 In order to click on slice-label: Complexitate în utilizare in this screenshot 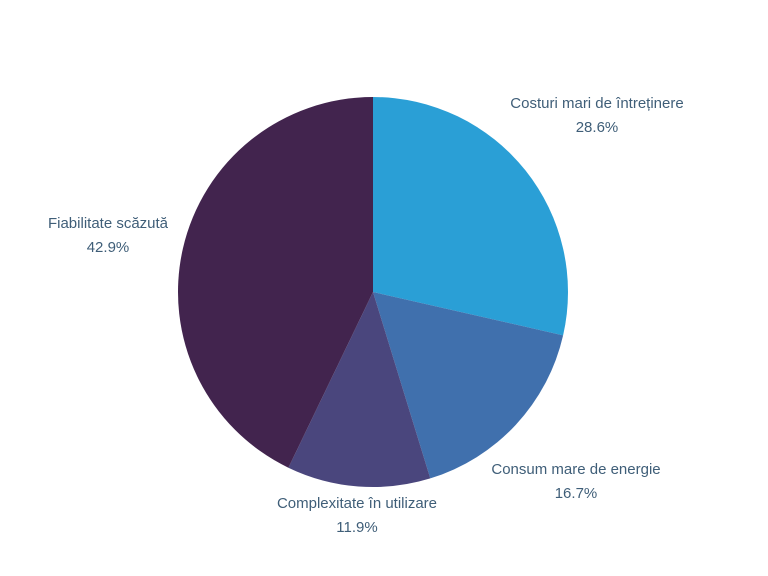, I will do `click(357, 503)`.